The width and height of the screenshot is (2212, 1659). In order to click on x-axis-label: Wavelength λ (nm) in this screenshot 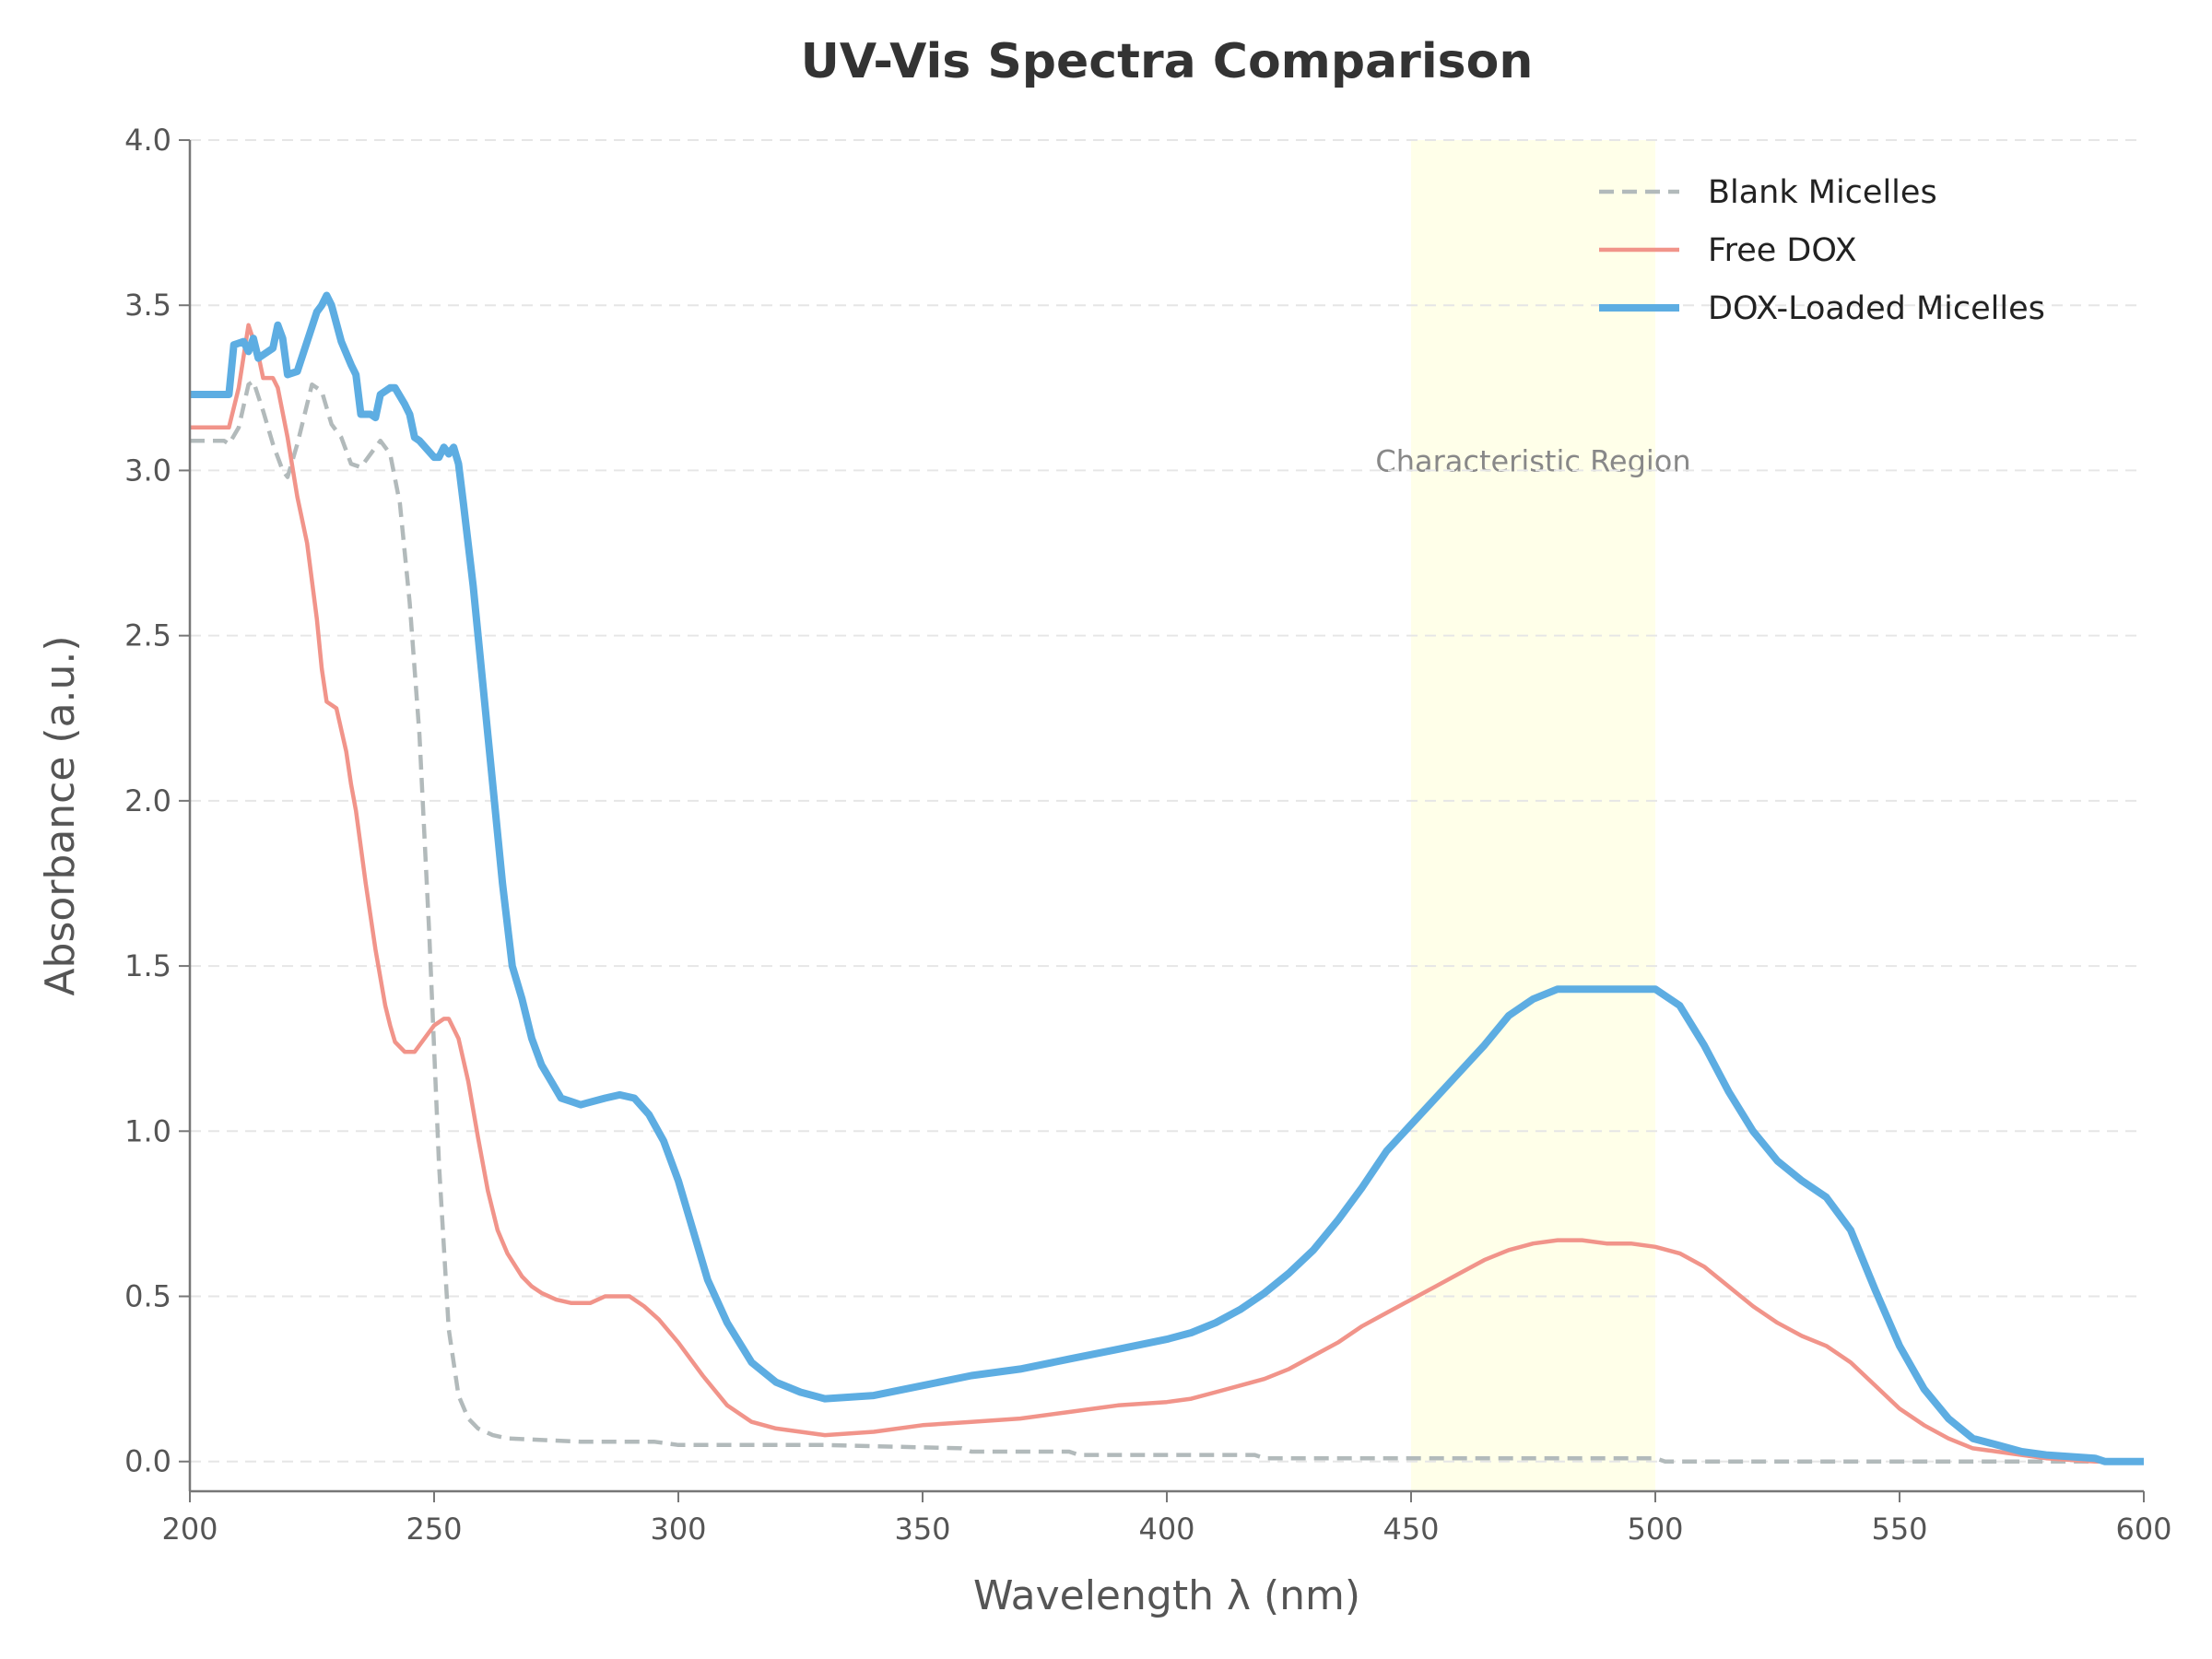, I will do `click(1166, 1595)`.